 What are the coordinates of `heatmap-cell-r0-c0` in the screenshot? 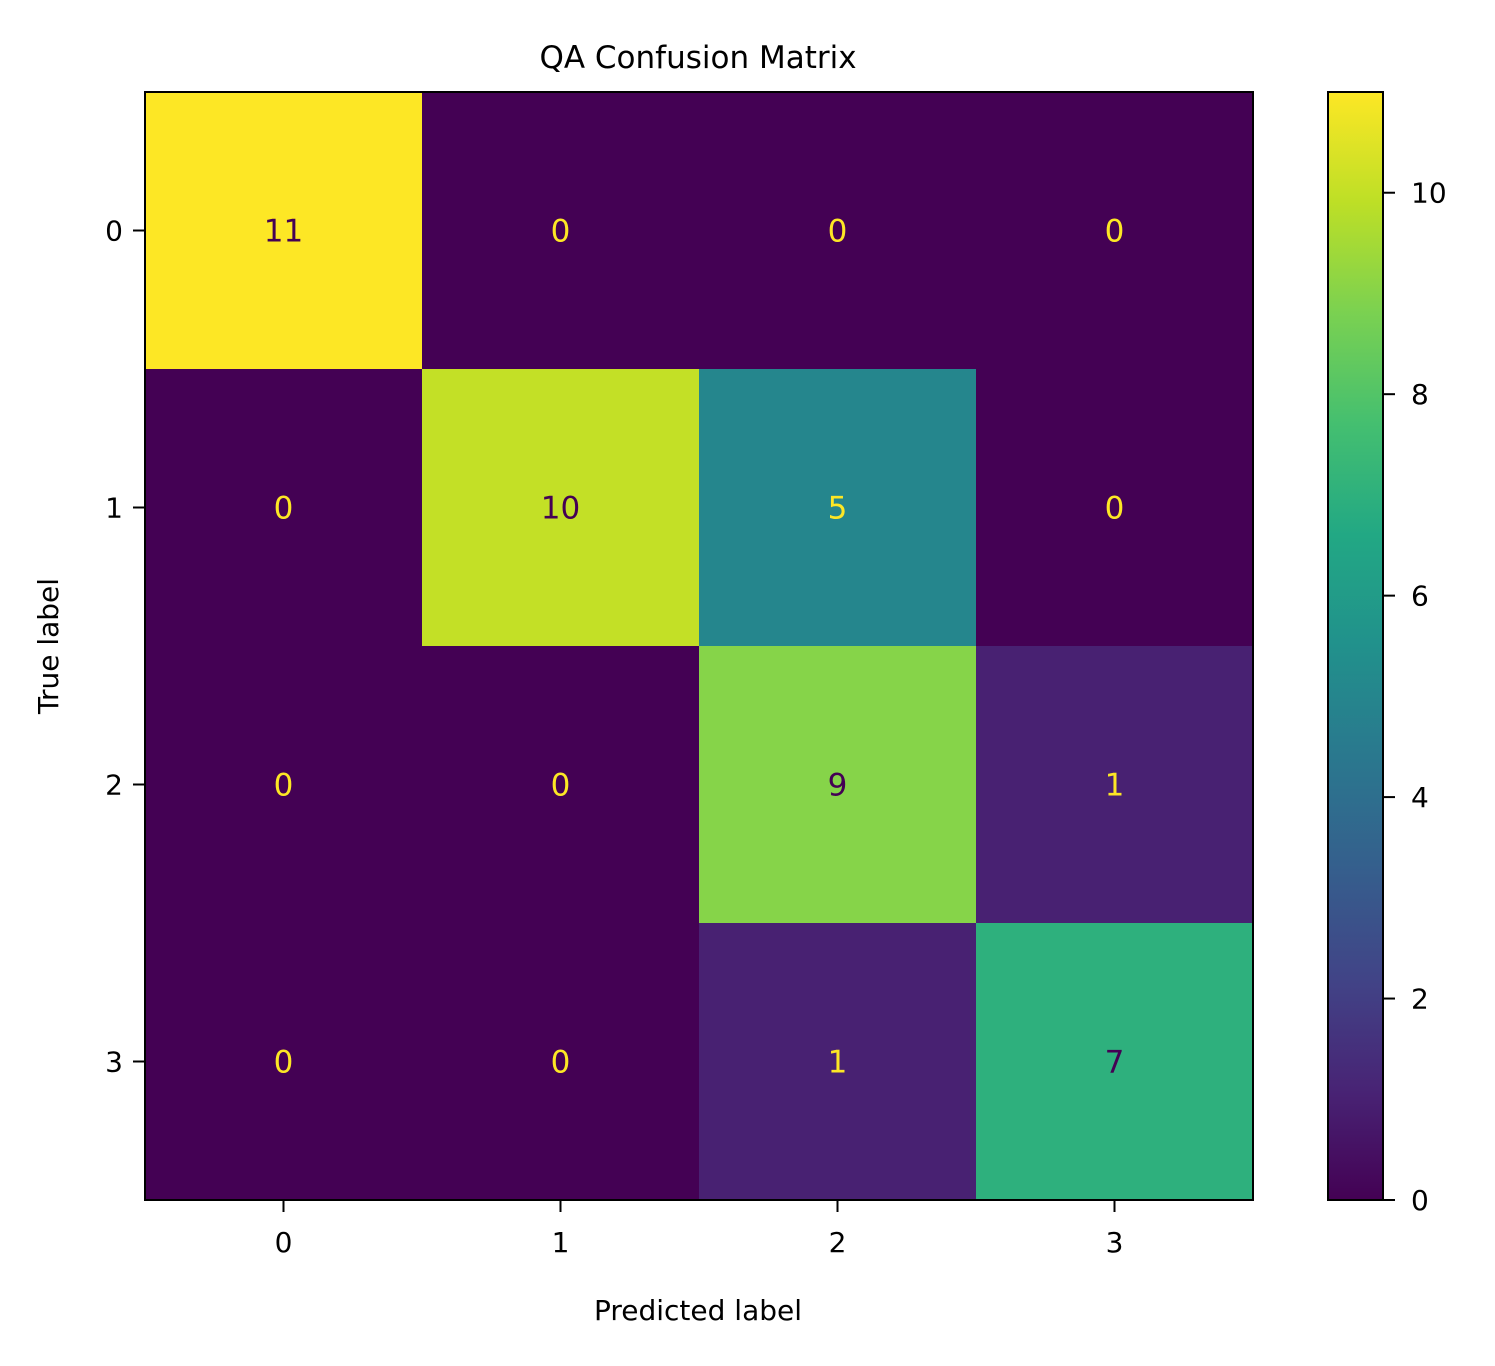 It's located at (284, 231).